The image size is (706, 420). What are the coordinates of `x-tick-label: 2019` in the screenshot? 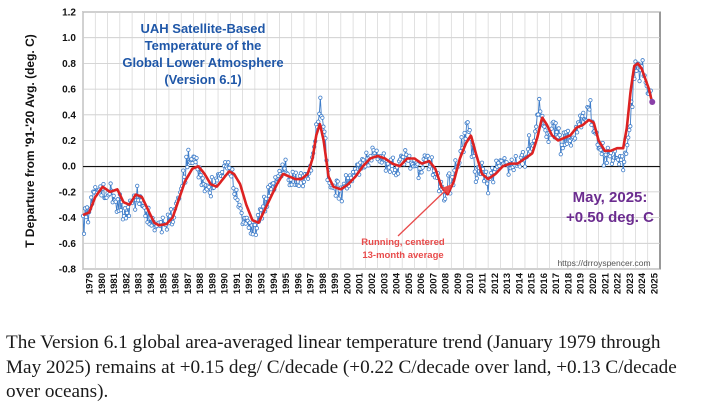 It's located at (581, 283).